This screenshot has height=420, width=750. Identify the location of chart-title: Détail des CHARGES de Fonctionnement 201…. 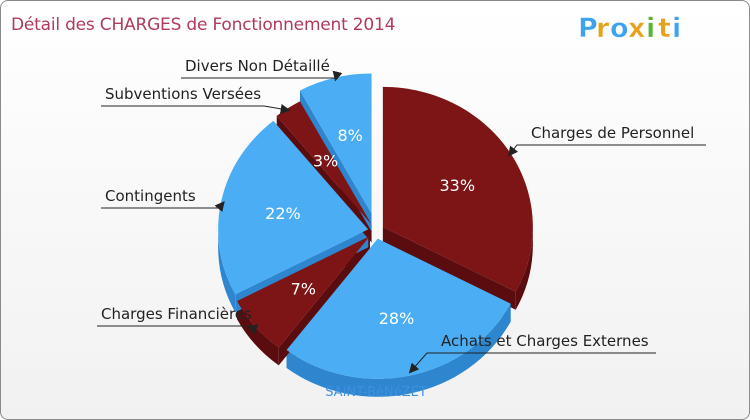
(203, 25).